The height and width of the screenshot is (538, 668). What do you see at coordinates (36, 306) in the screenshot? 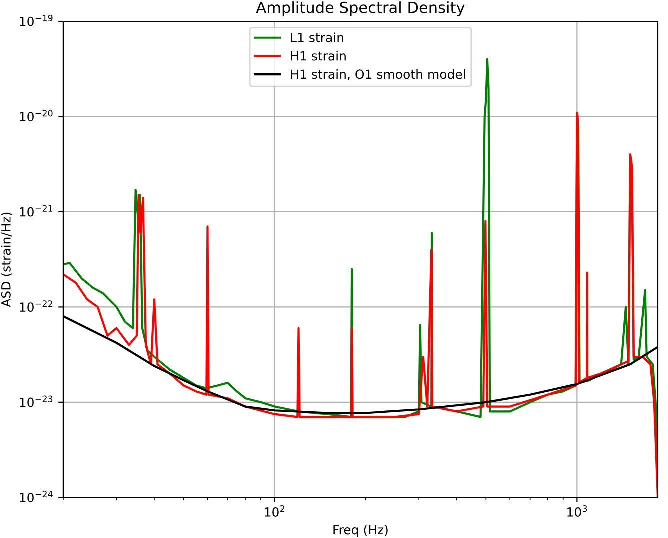
I see `y-tick-label: 10$^{−22}$` at bounding box center [36, 306].